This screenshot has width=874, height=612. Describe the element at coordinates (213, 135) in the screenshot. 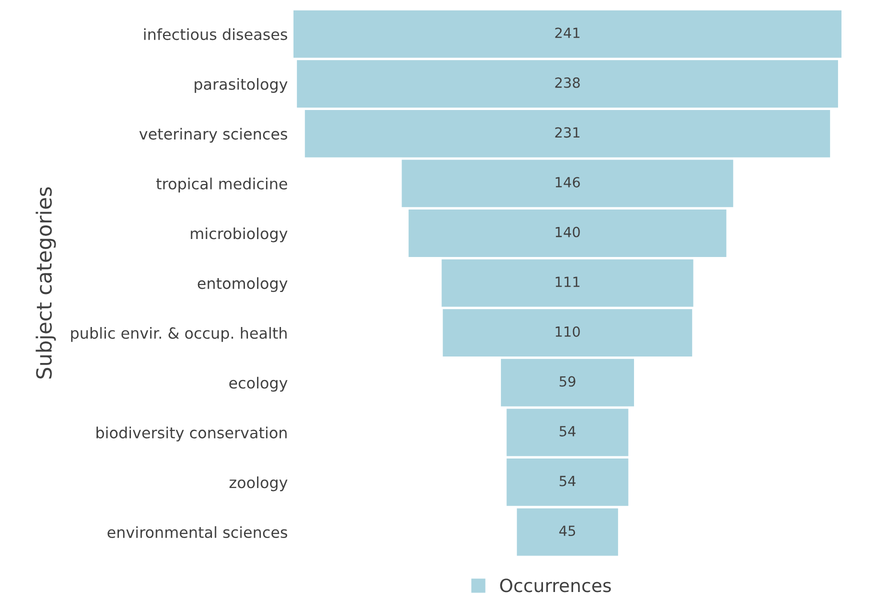

I see `category-label: veterinary sciences` at that location.